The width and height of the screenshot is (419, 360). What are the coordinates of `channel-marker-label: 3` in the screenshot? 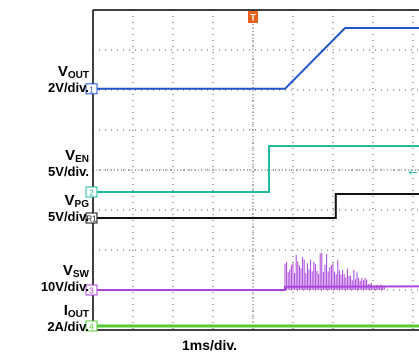 It's located at (91, 291).